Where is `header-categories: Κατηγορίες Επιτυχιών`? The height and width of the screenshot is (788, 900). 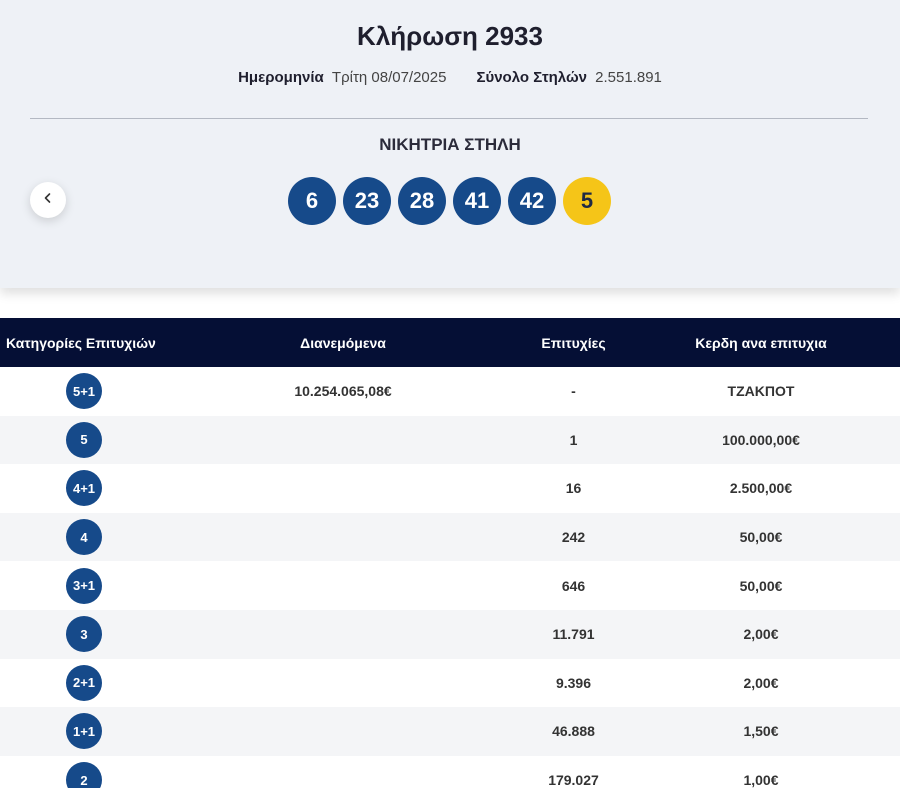 header-categories: Κατηγορίες Επιτυχιών is located at coordinates (81, 342).